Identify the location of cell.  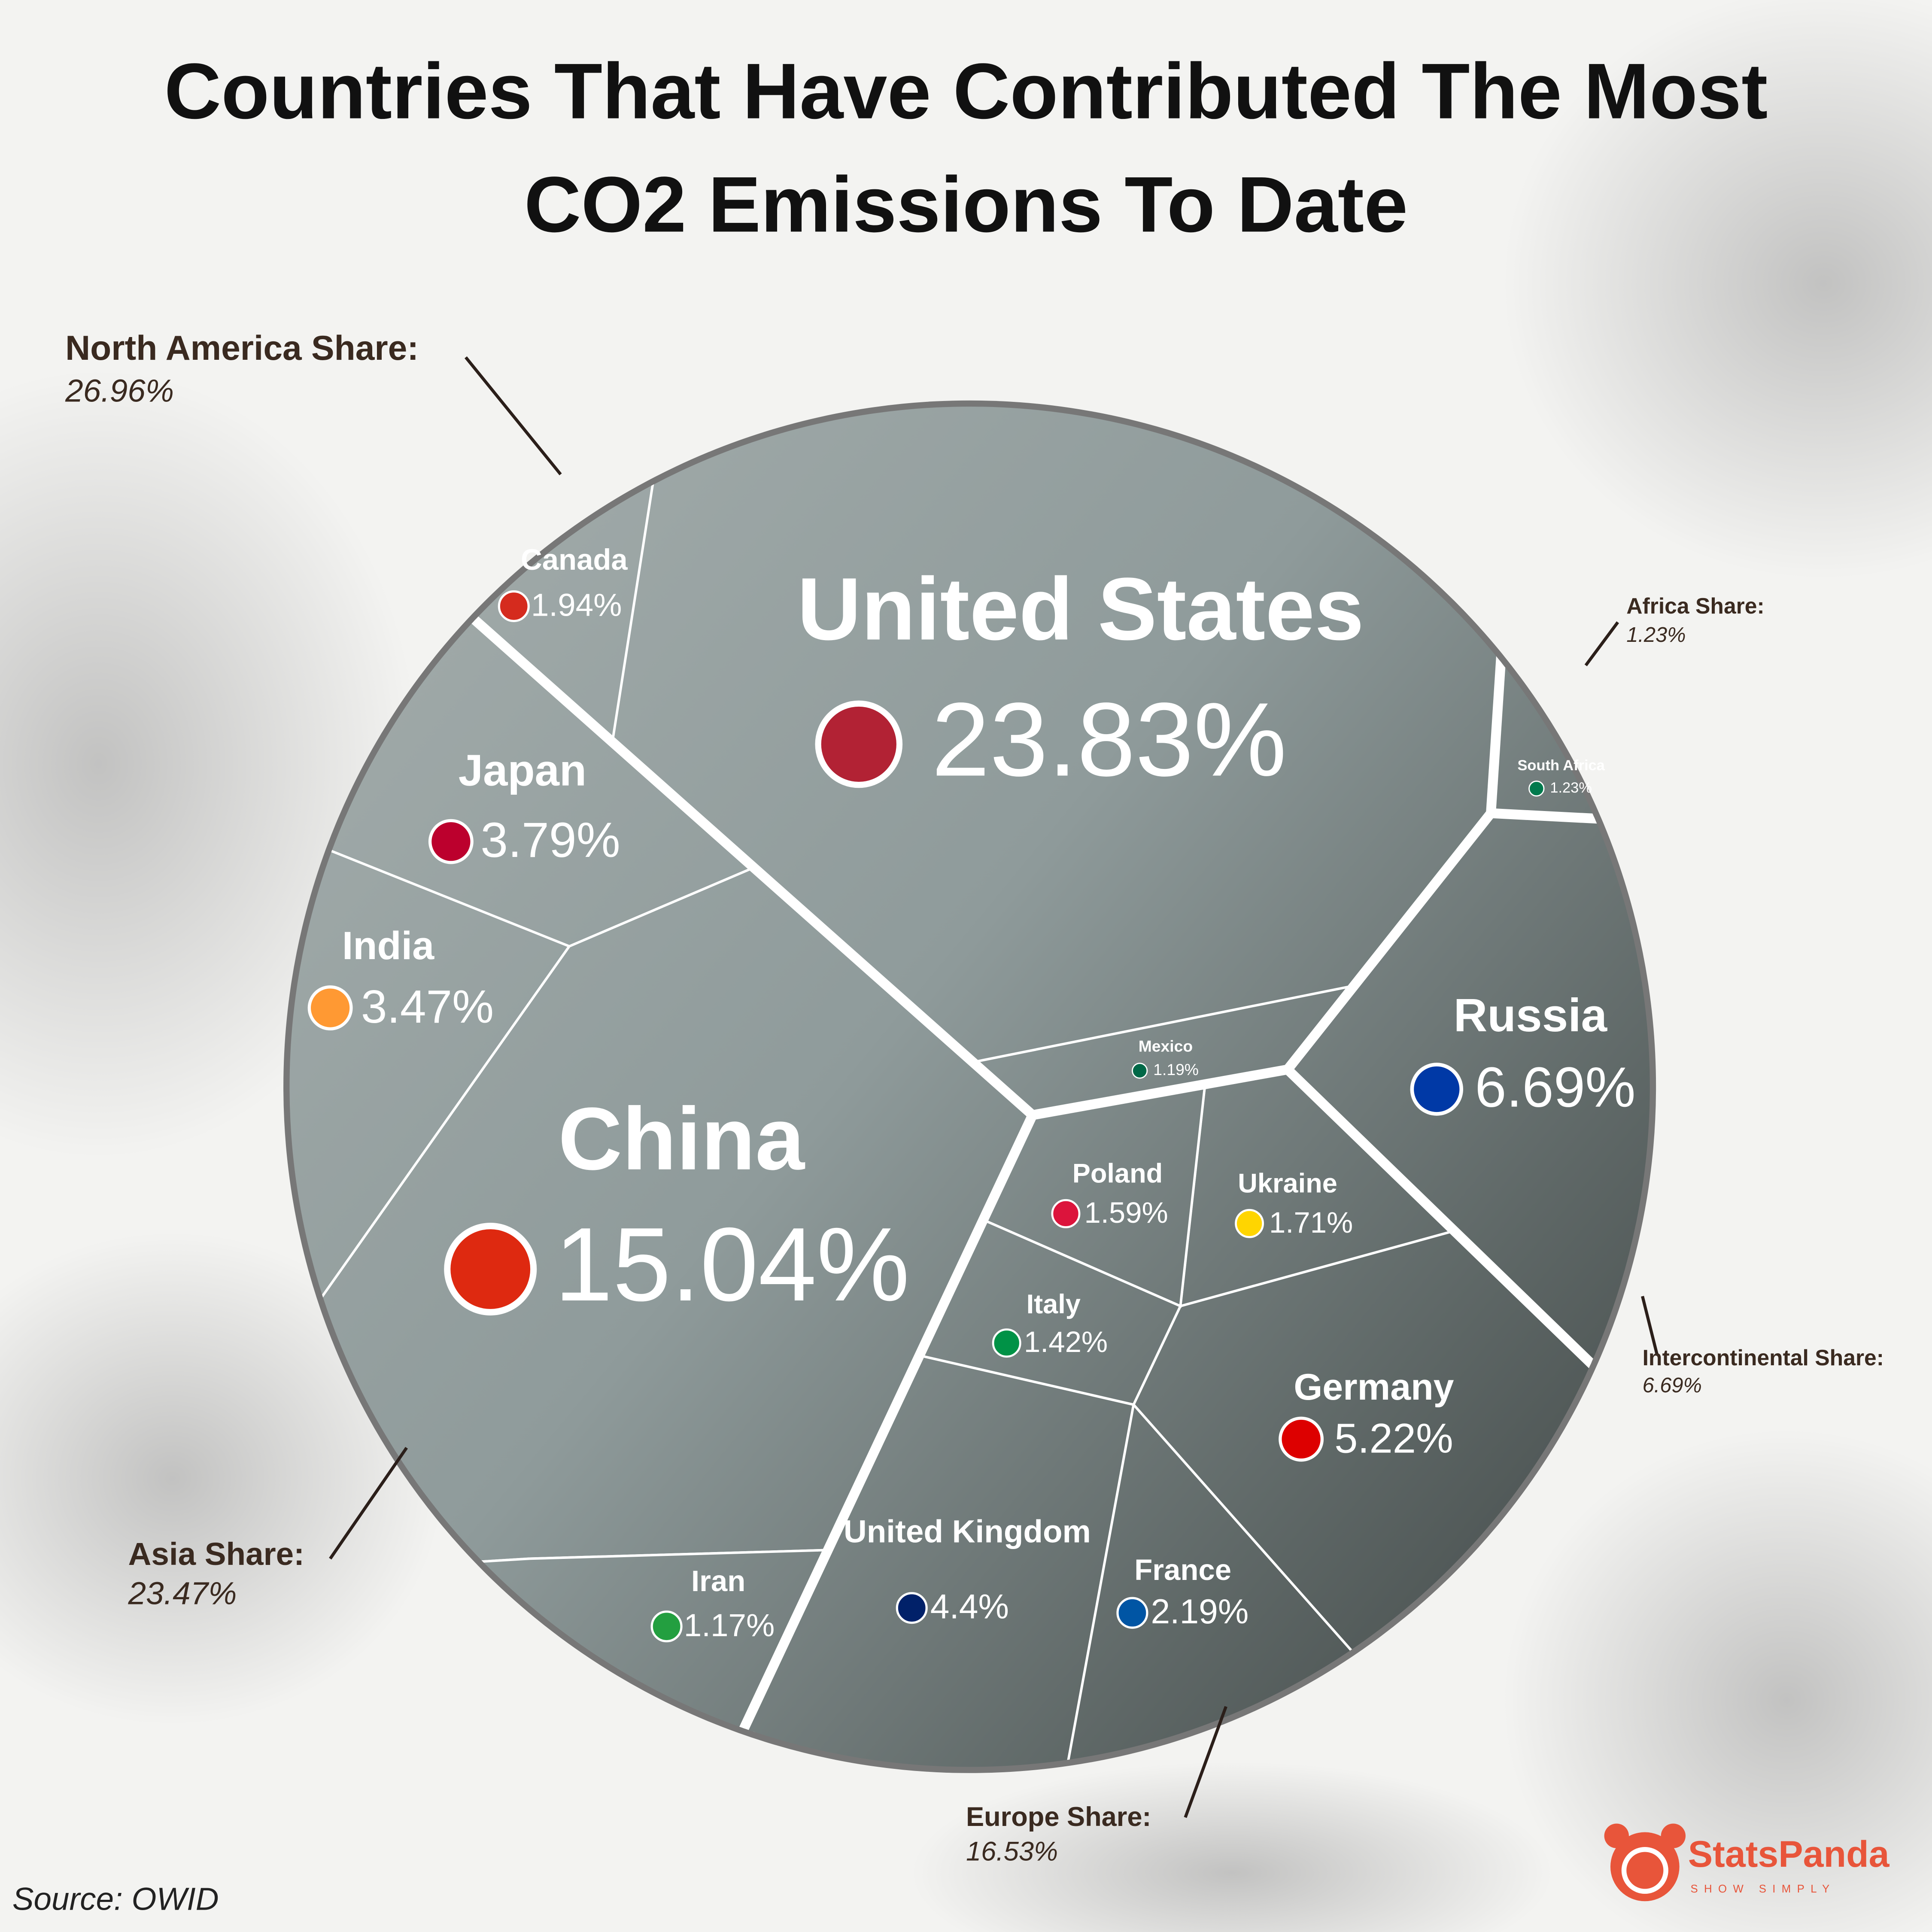
(430, 1104).